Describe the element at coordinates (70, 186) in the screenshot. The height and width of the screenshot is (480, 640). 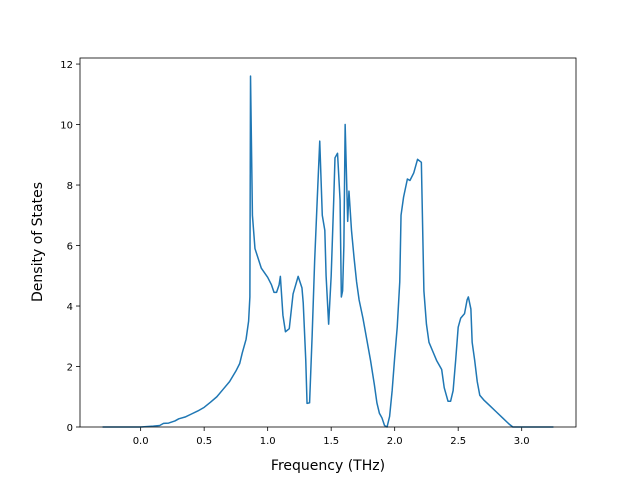
I see `y-tick-label: 8` at that location.